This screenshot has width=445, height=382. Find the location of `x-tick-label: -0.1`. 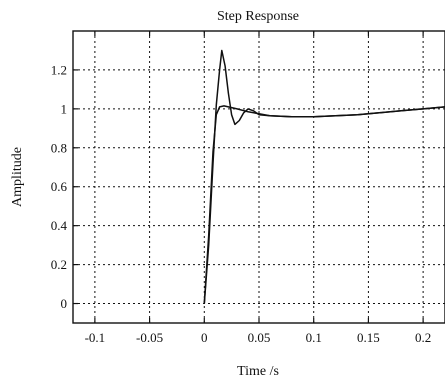

x-tick-label: -0.1 is located at coordinates (95, 337).